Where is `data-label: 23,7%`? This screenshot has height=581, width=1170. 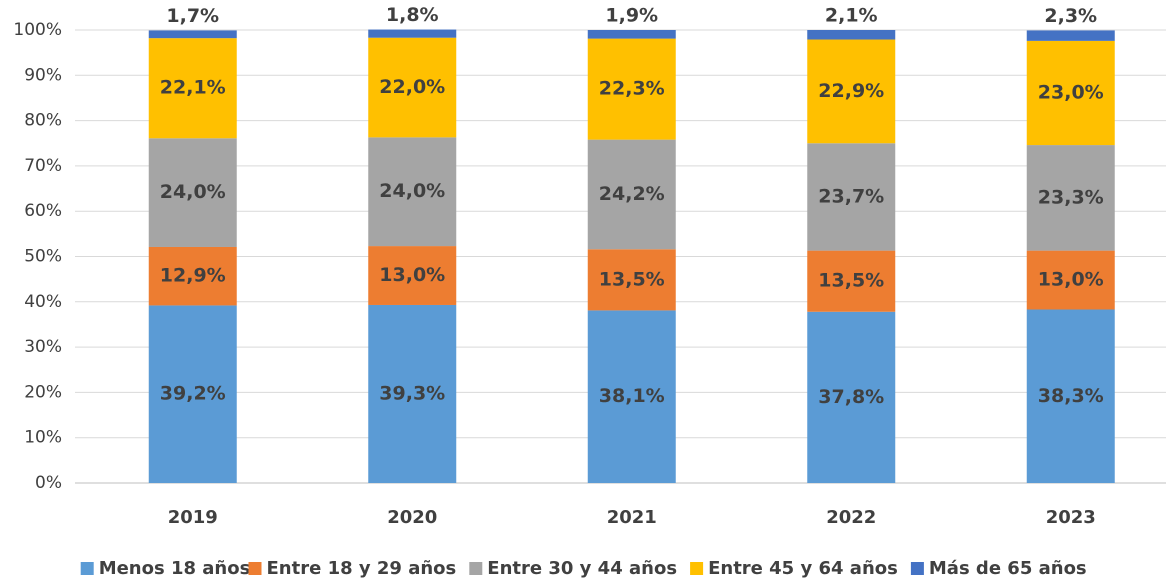
data-label: 23,7% is located at coordinates (851, 196).